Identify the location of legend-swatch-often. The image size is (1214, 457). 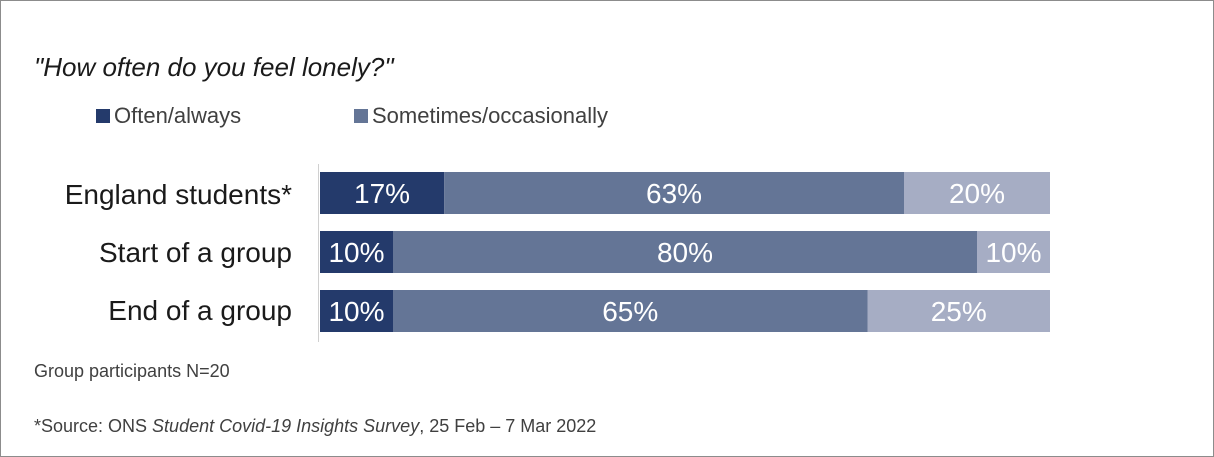
(103, 116).